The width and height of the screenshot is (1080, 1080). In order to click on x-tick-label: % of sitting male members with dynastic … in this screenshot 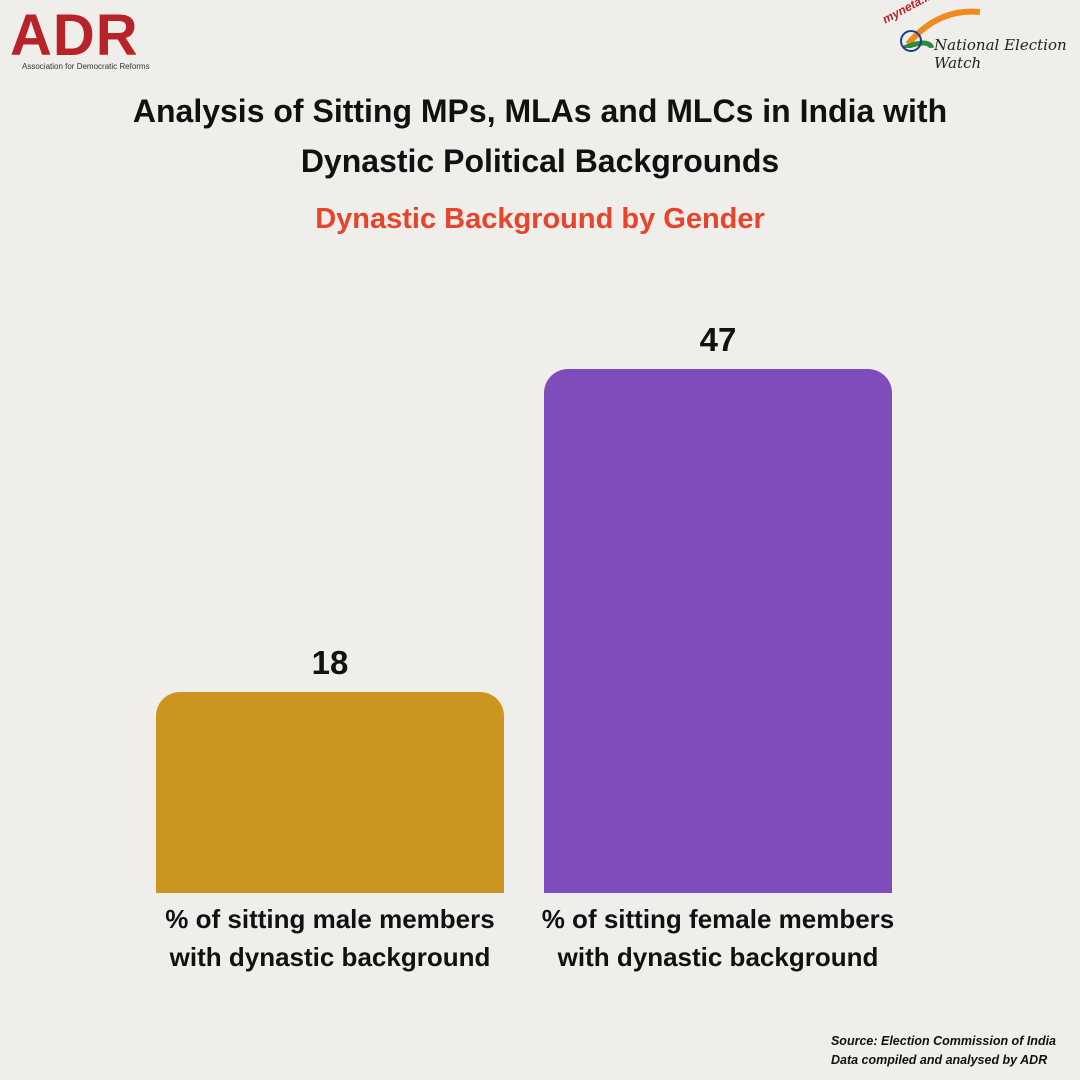, I will do `click(330, 938)`.